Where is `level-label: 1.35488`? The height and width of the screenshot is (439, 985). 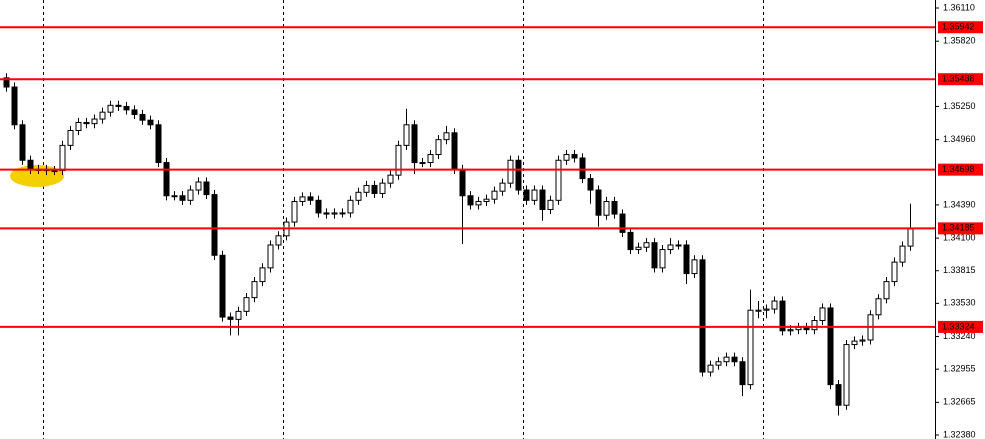
level-label: 1.35488 is located at coordinates (958, 79).